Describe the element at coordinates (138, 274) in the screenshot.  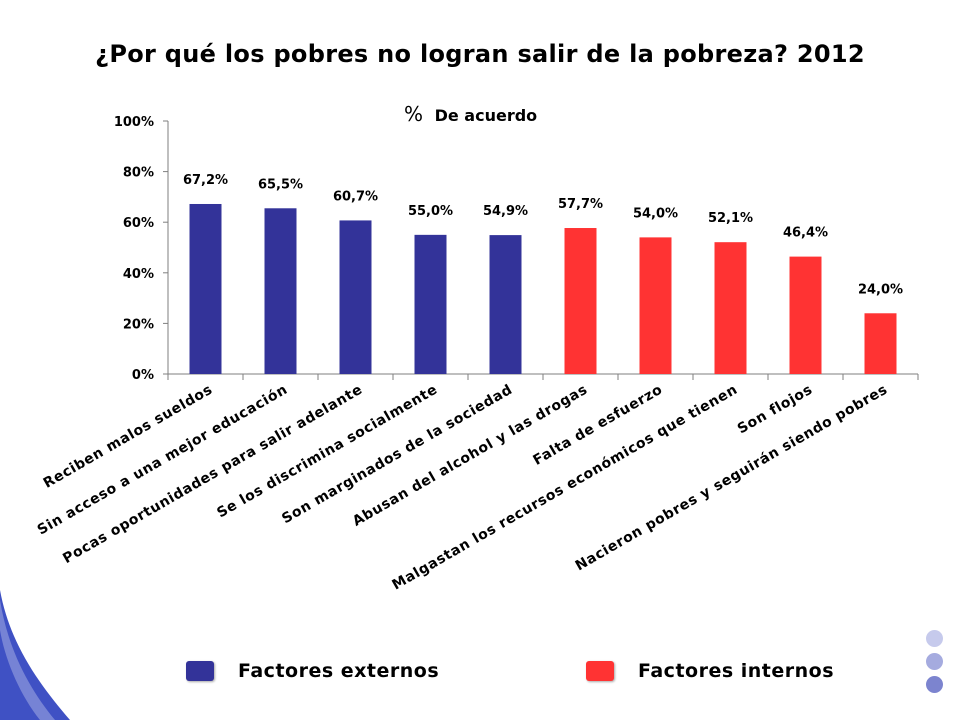
I see `y-tick-label: 40%` at that location.